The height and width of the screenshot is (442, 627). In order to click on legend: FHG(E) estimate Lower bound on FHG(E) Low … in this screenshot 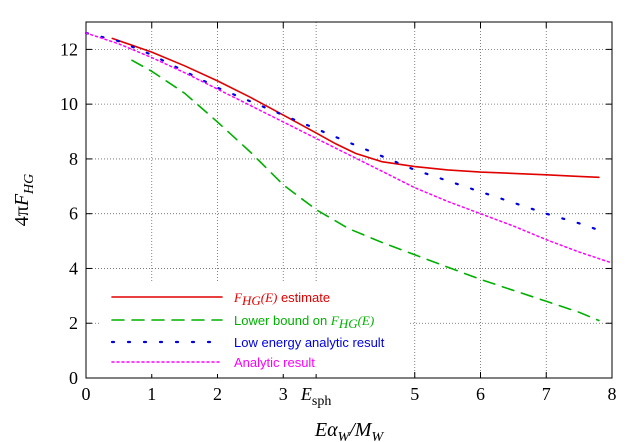, I will do `click(255, 328)`.